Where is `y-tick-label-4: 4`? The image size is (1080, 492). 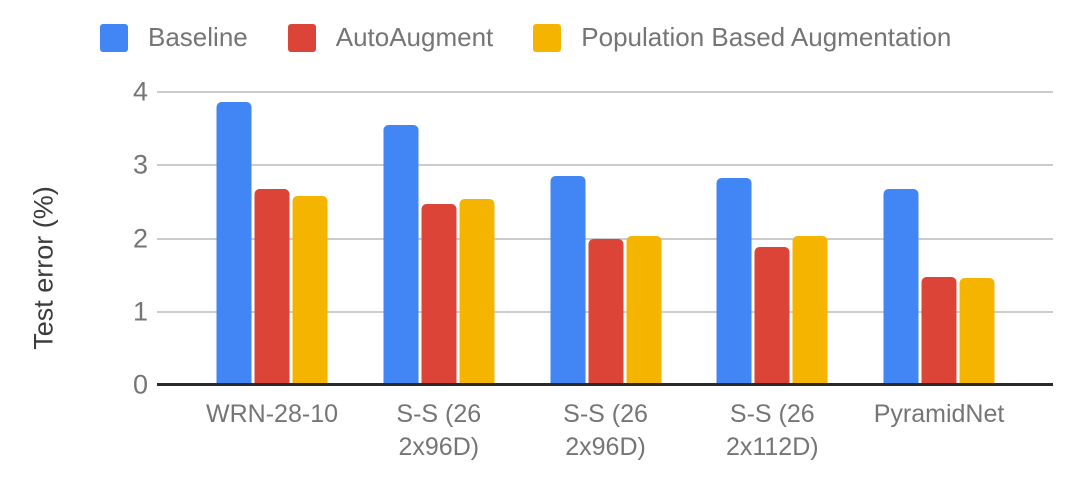 y-tick-label-4: 4 is located at coordinates (140, 91).